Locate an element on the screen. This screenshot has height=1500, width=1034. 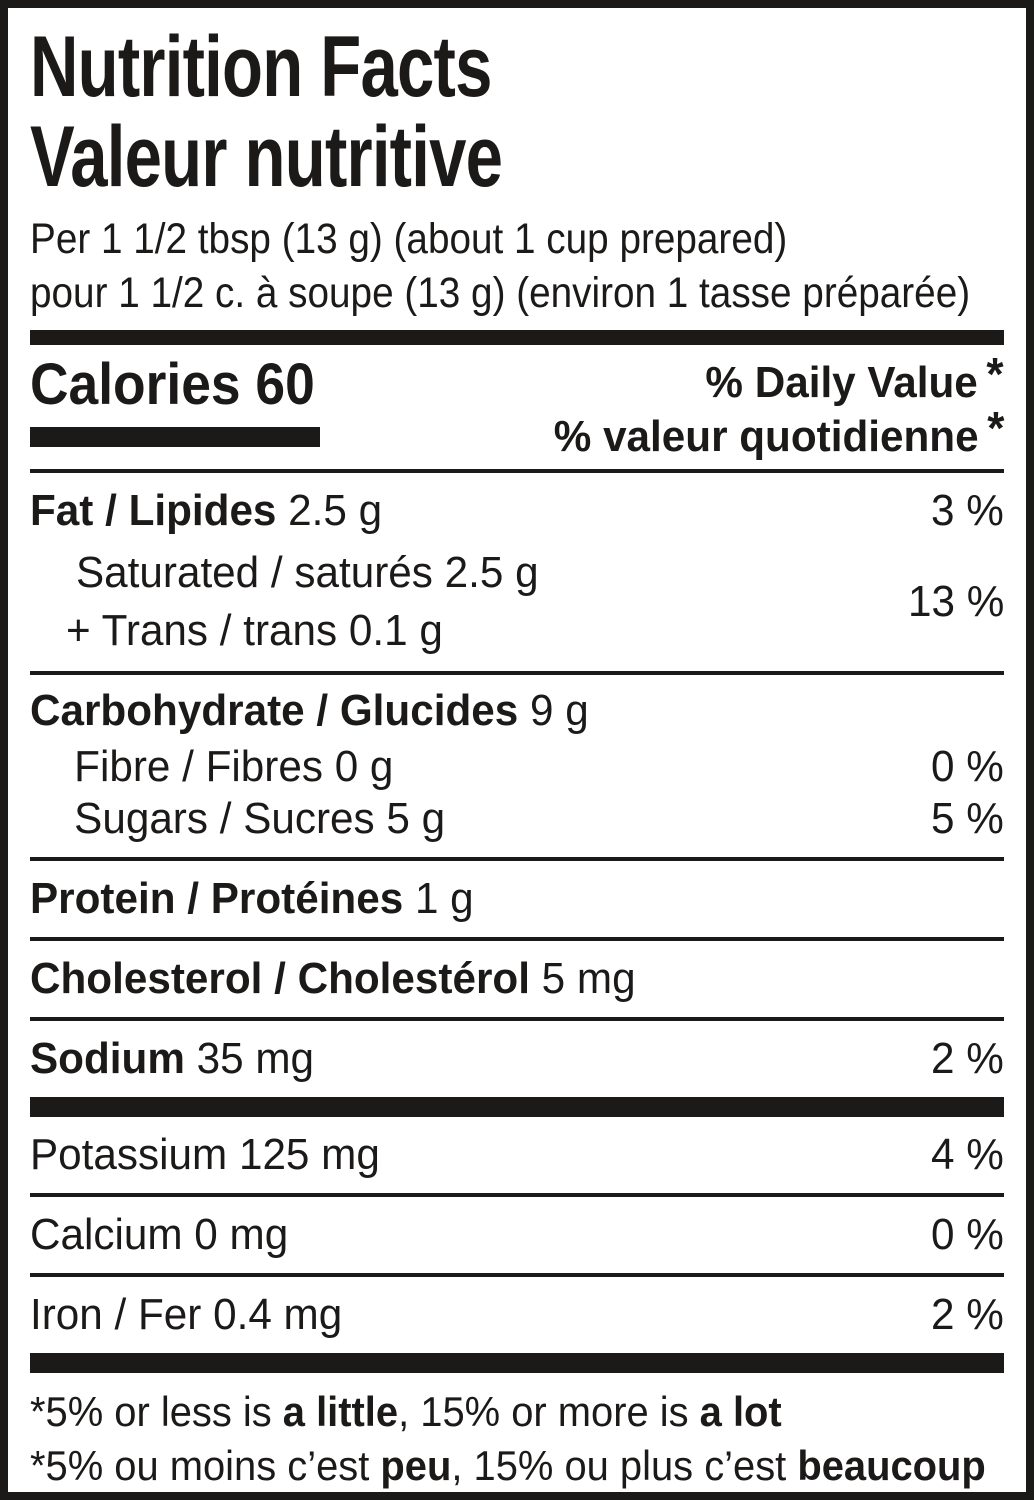
fibre-name: Fibre / Fibres is located at coordinates (198, 766).